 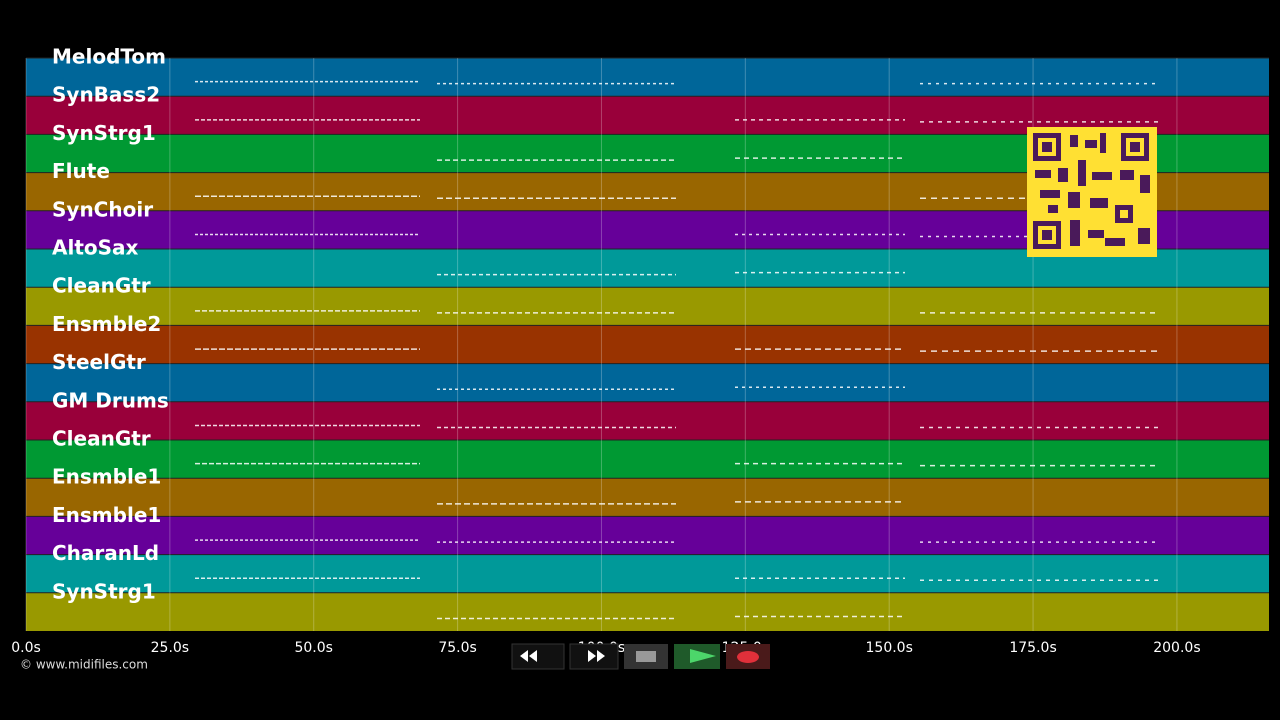 I want to click on x-tick-label: 75.0s, so click(x=457, y=648).